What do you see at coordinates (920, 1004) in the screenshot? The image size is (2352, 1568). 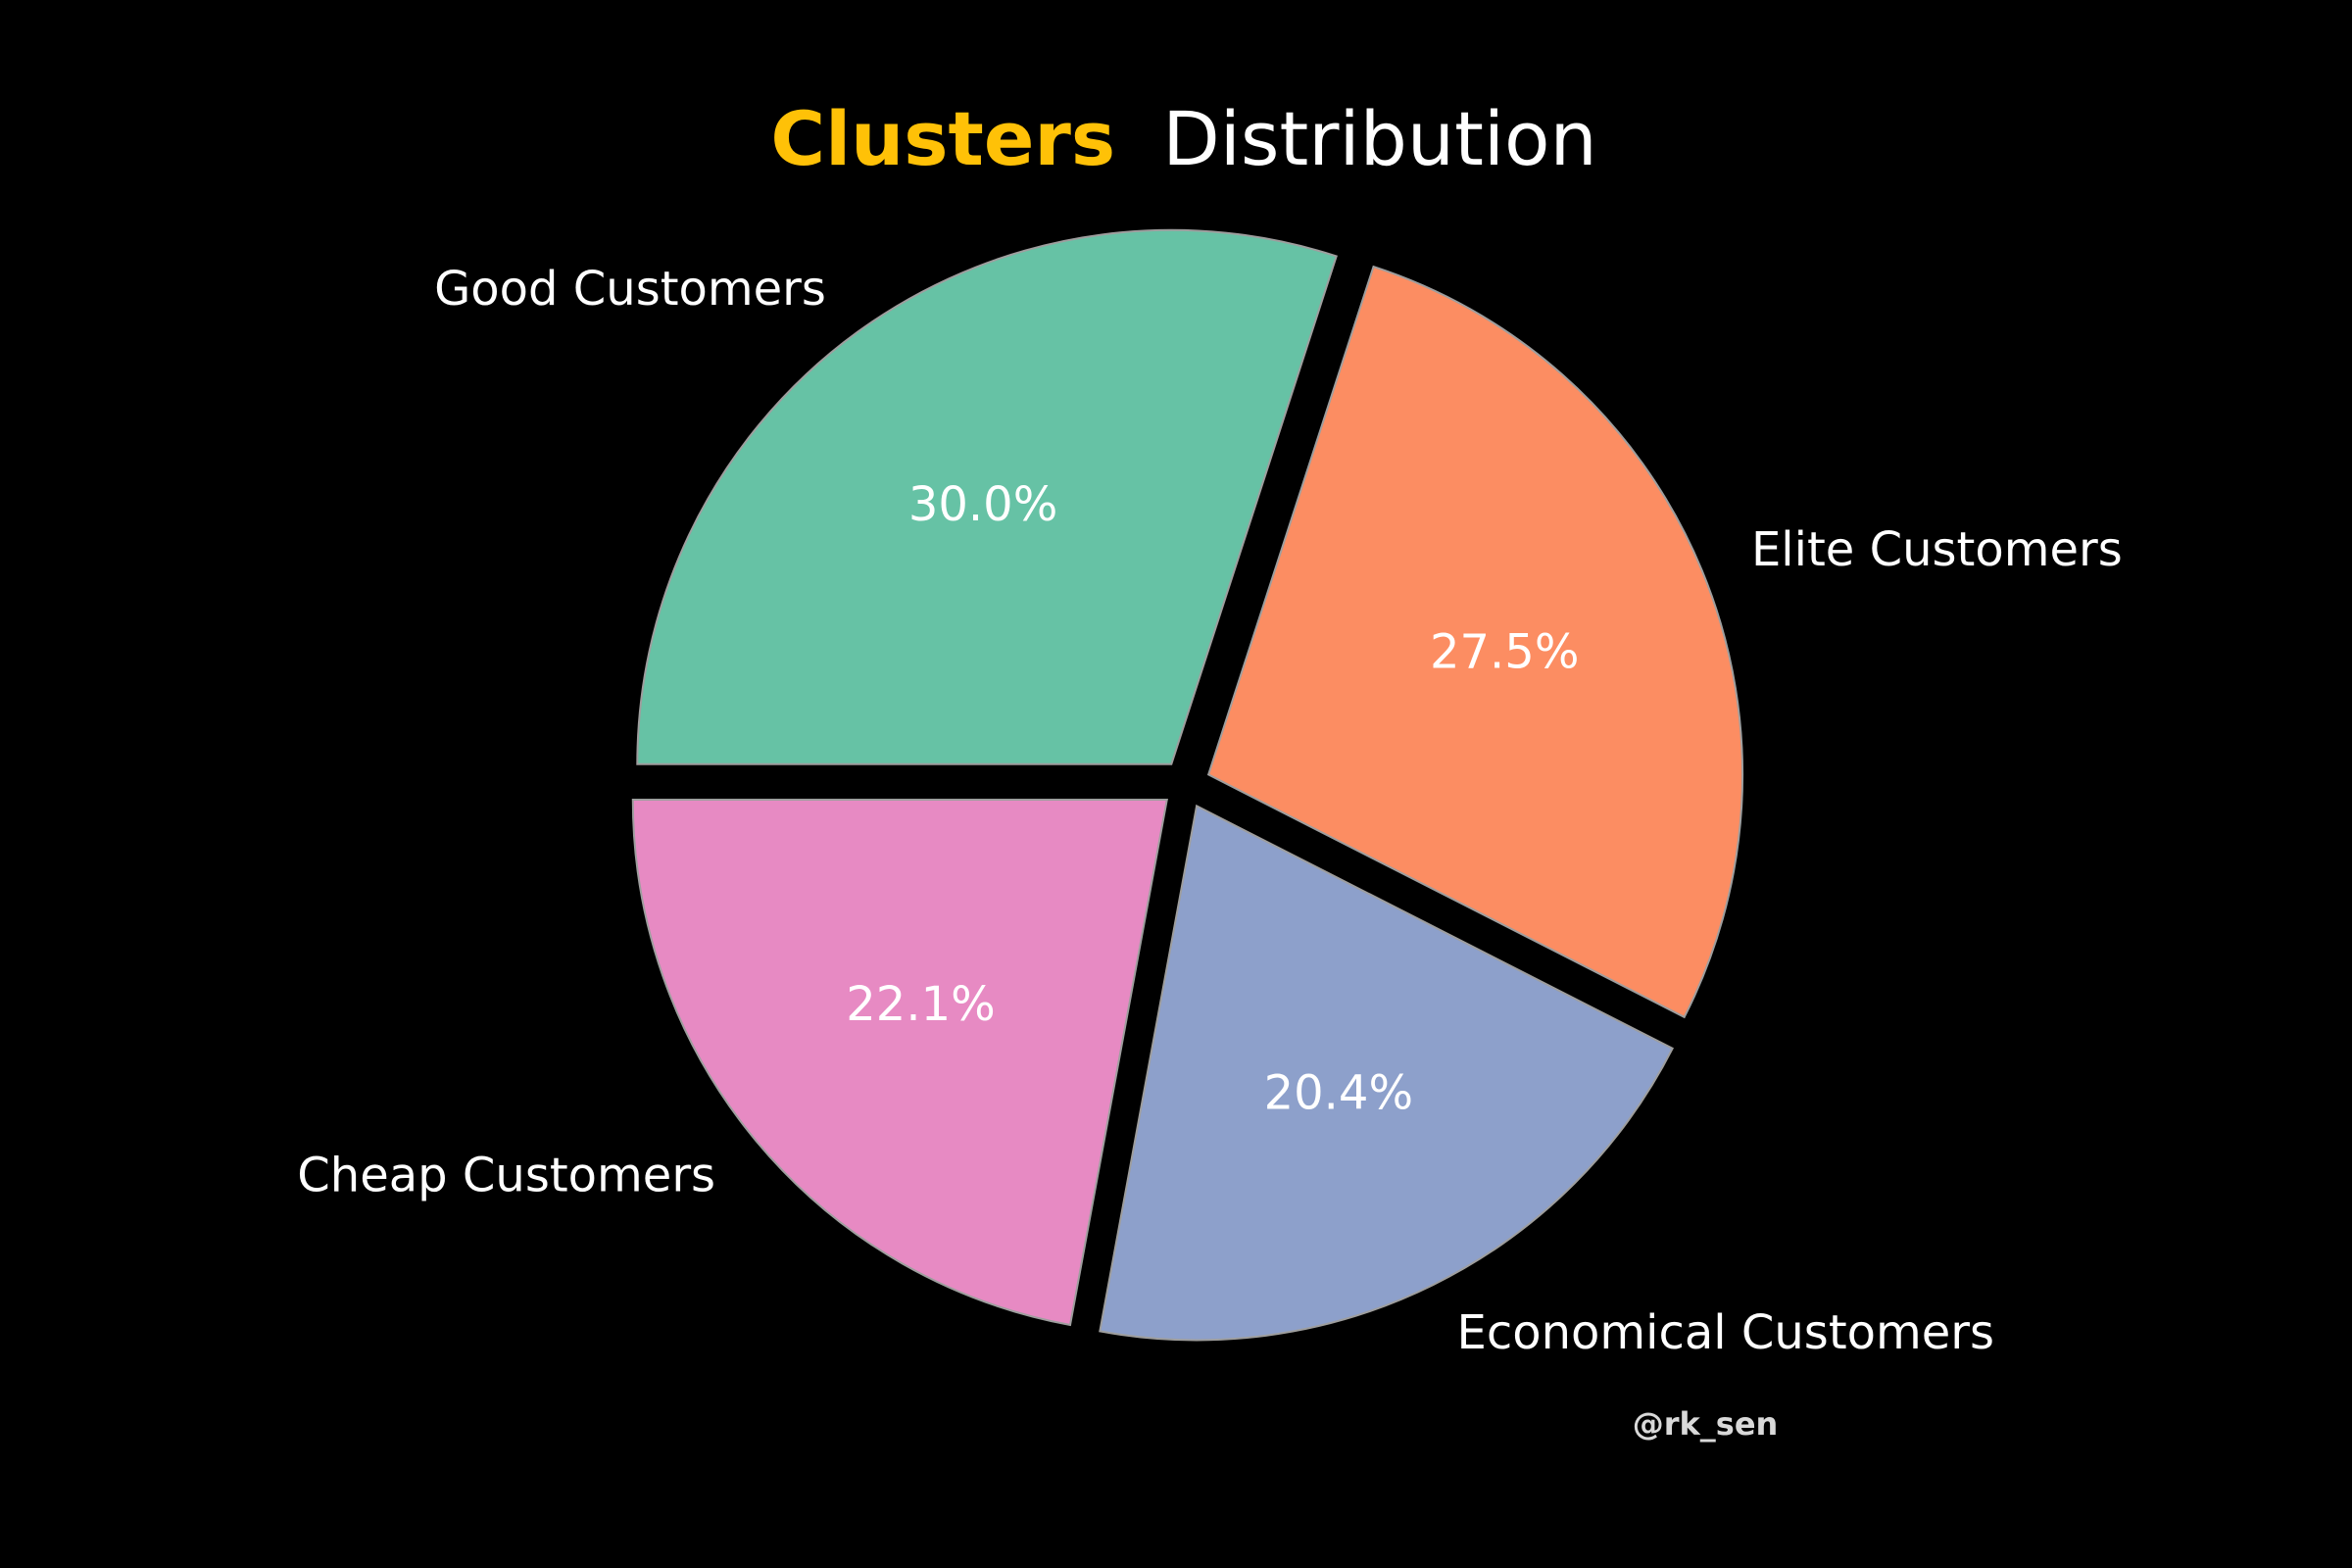 I see `pie-value-label: 22.1%` at bounding box center [920, 1004].